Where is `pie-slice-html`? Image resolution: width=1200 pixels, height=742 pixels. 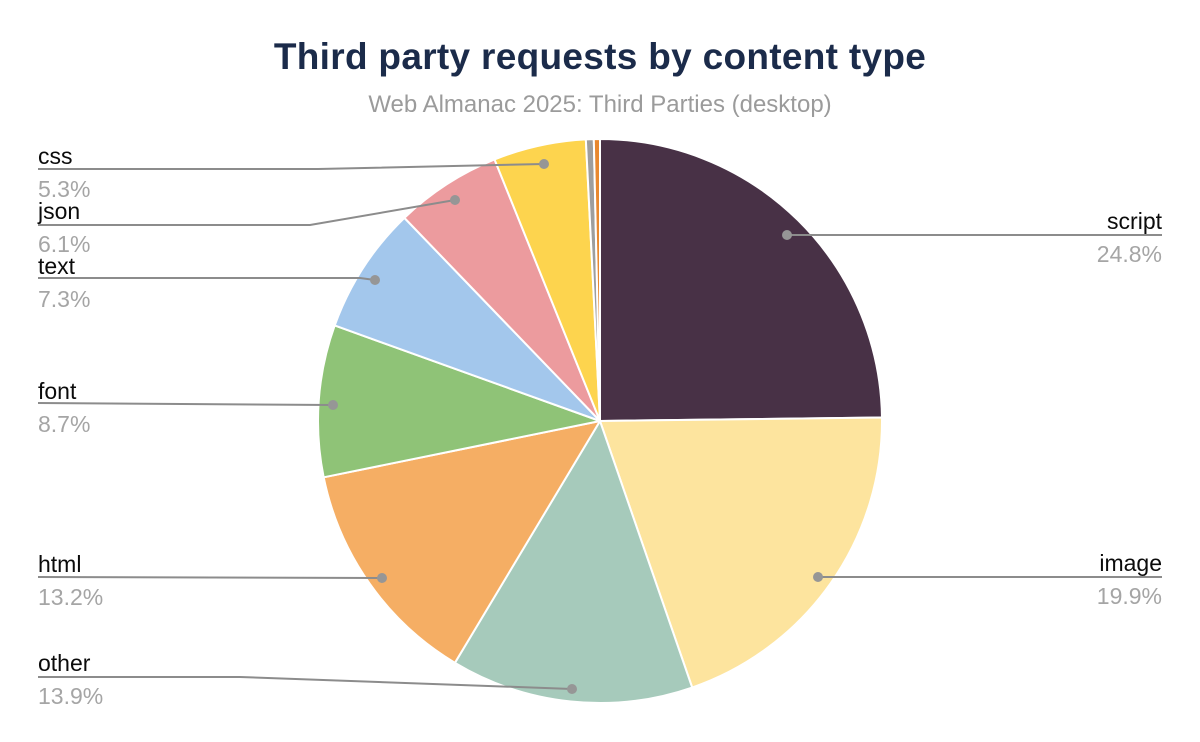
pie-slice-html is located at coordinates (461, 542).